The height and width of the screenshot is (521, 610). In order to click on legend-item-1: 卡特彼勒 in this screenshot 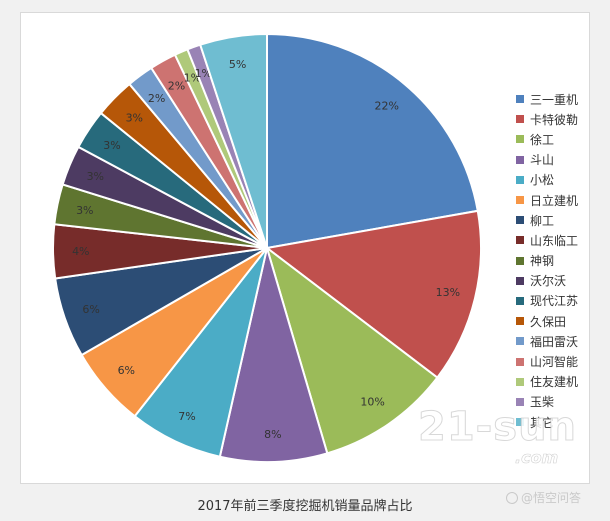, I will do `click(547, 119)`.